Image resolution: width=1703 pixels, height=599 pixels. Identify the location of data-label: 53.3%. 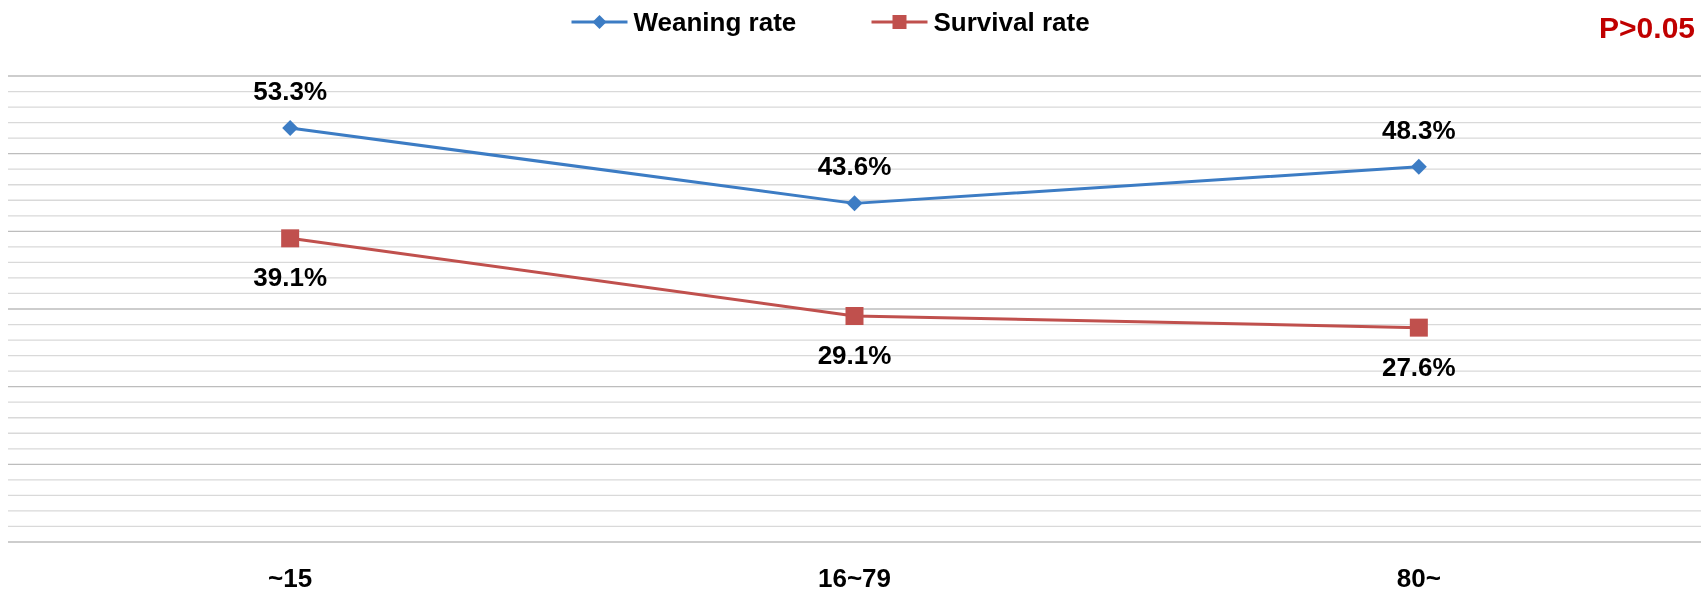
(290, 91).